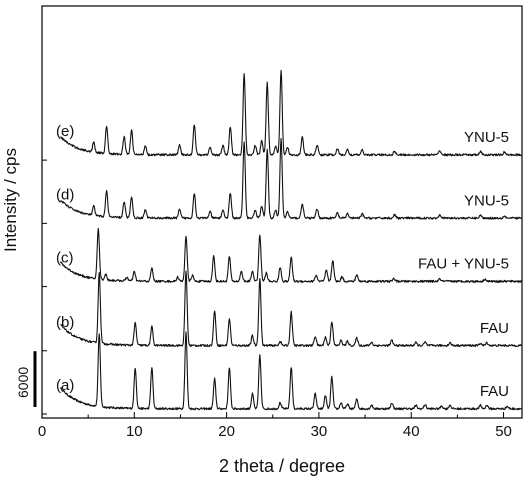 The height and width of the screenshot is (482, 525). Describe the element at coordinates (463, 264) in the screenshot. I see `trace-name-c: FAU + YNU-5` at that location.